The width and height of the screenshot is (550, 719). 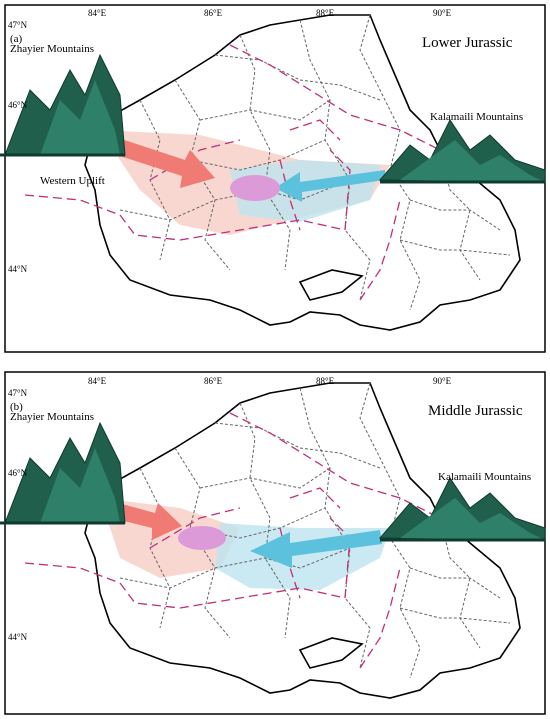 I want to click on panel-label: (b), so click(x=16, y=407).